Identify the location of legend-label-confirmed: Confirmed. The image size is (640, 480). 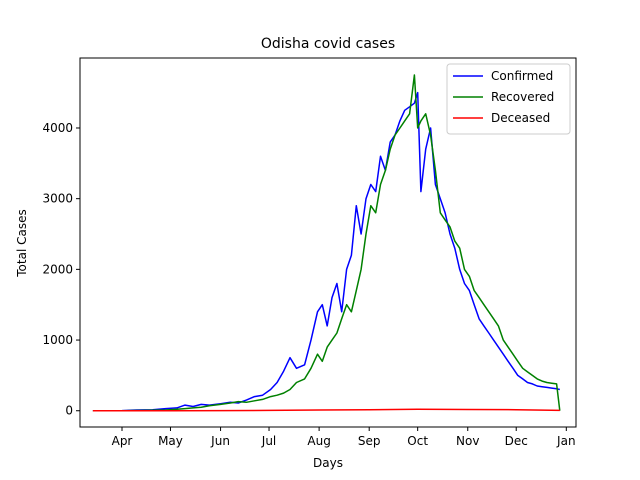
(522, 76).